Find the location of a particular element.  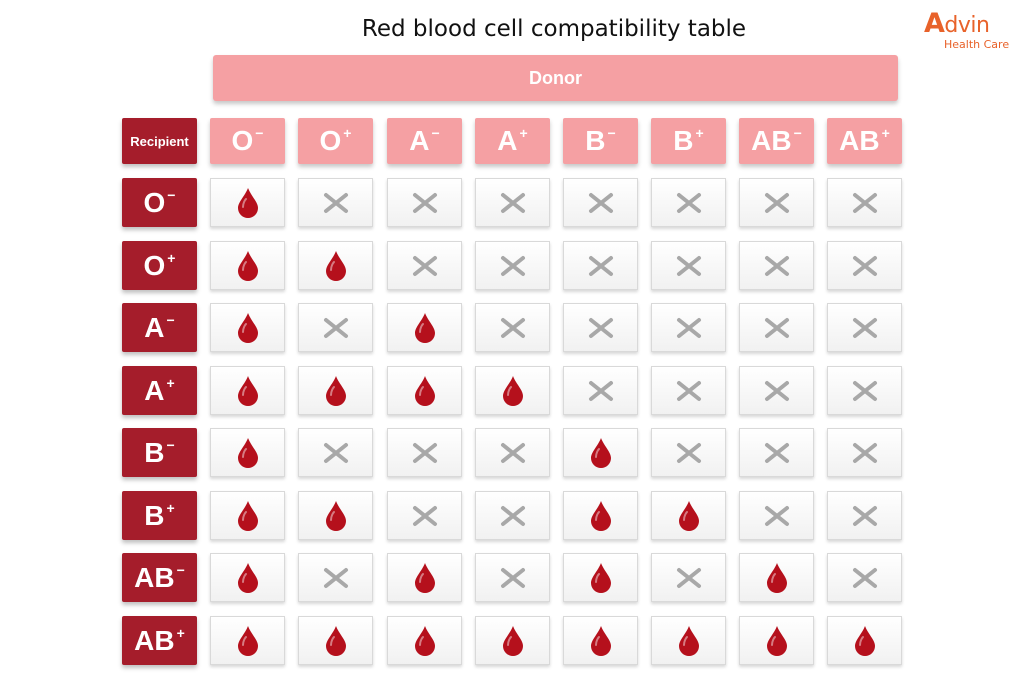

cell-ab-pos-from-o-neg-compatible is located at coordinates (247, 640).